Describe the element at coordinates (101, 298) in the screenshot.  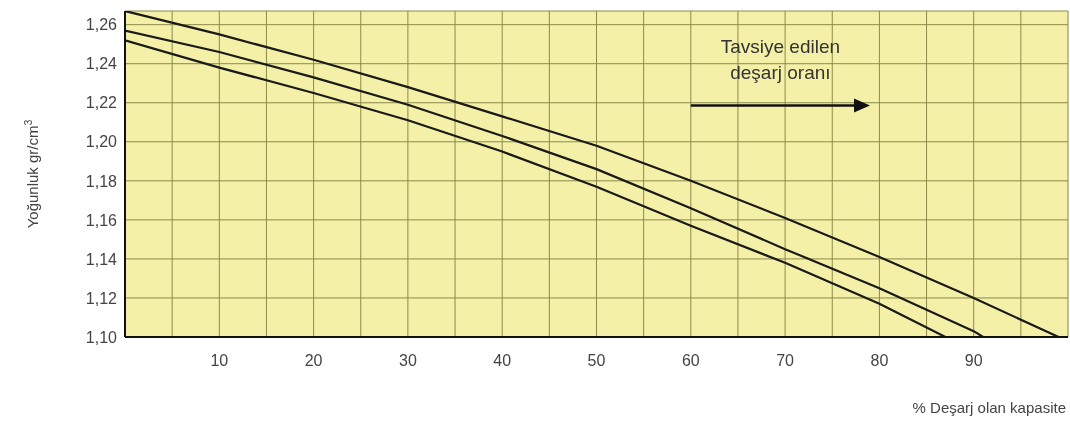
I see `y-tick-label: 1,12` at that location.